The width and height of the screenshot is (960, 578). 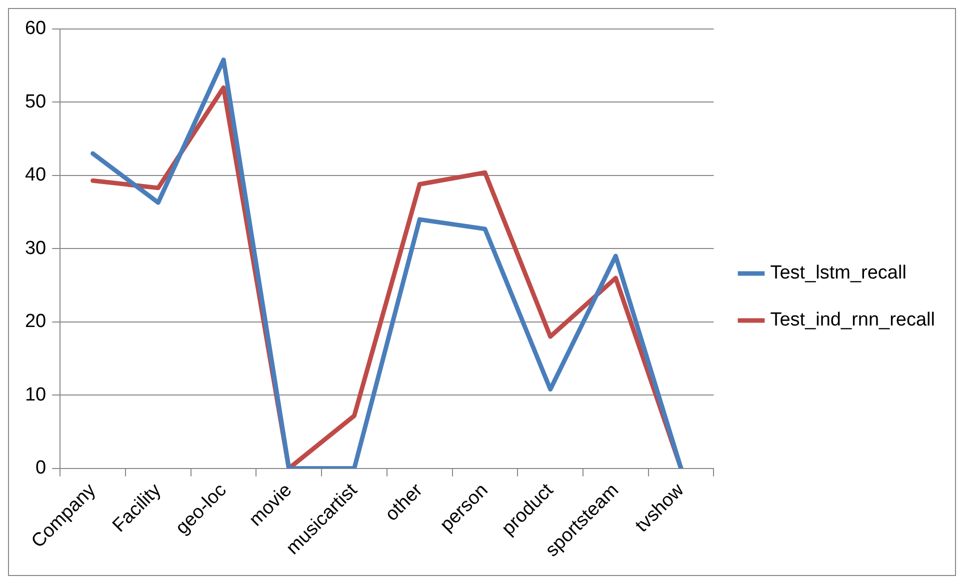 I want to click on y-tick-label: 60, so click(x=35, y=29).